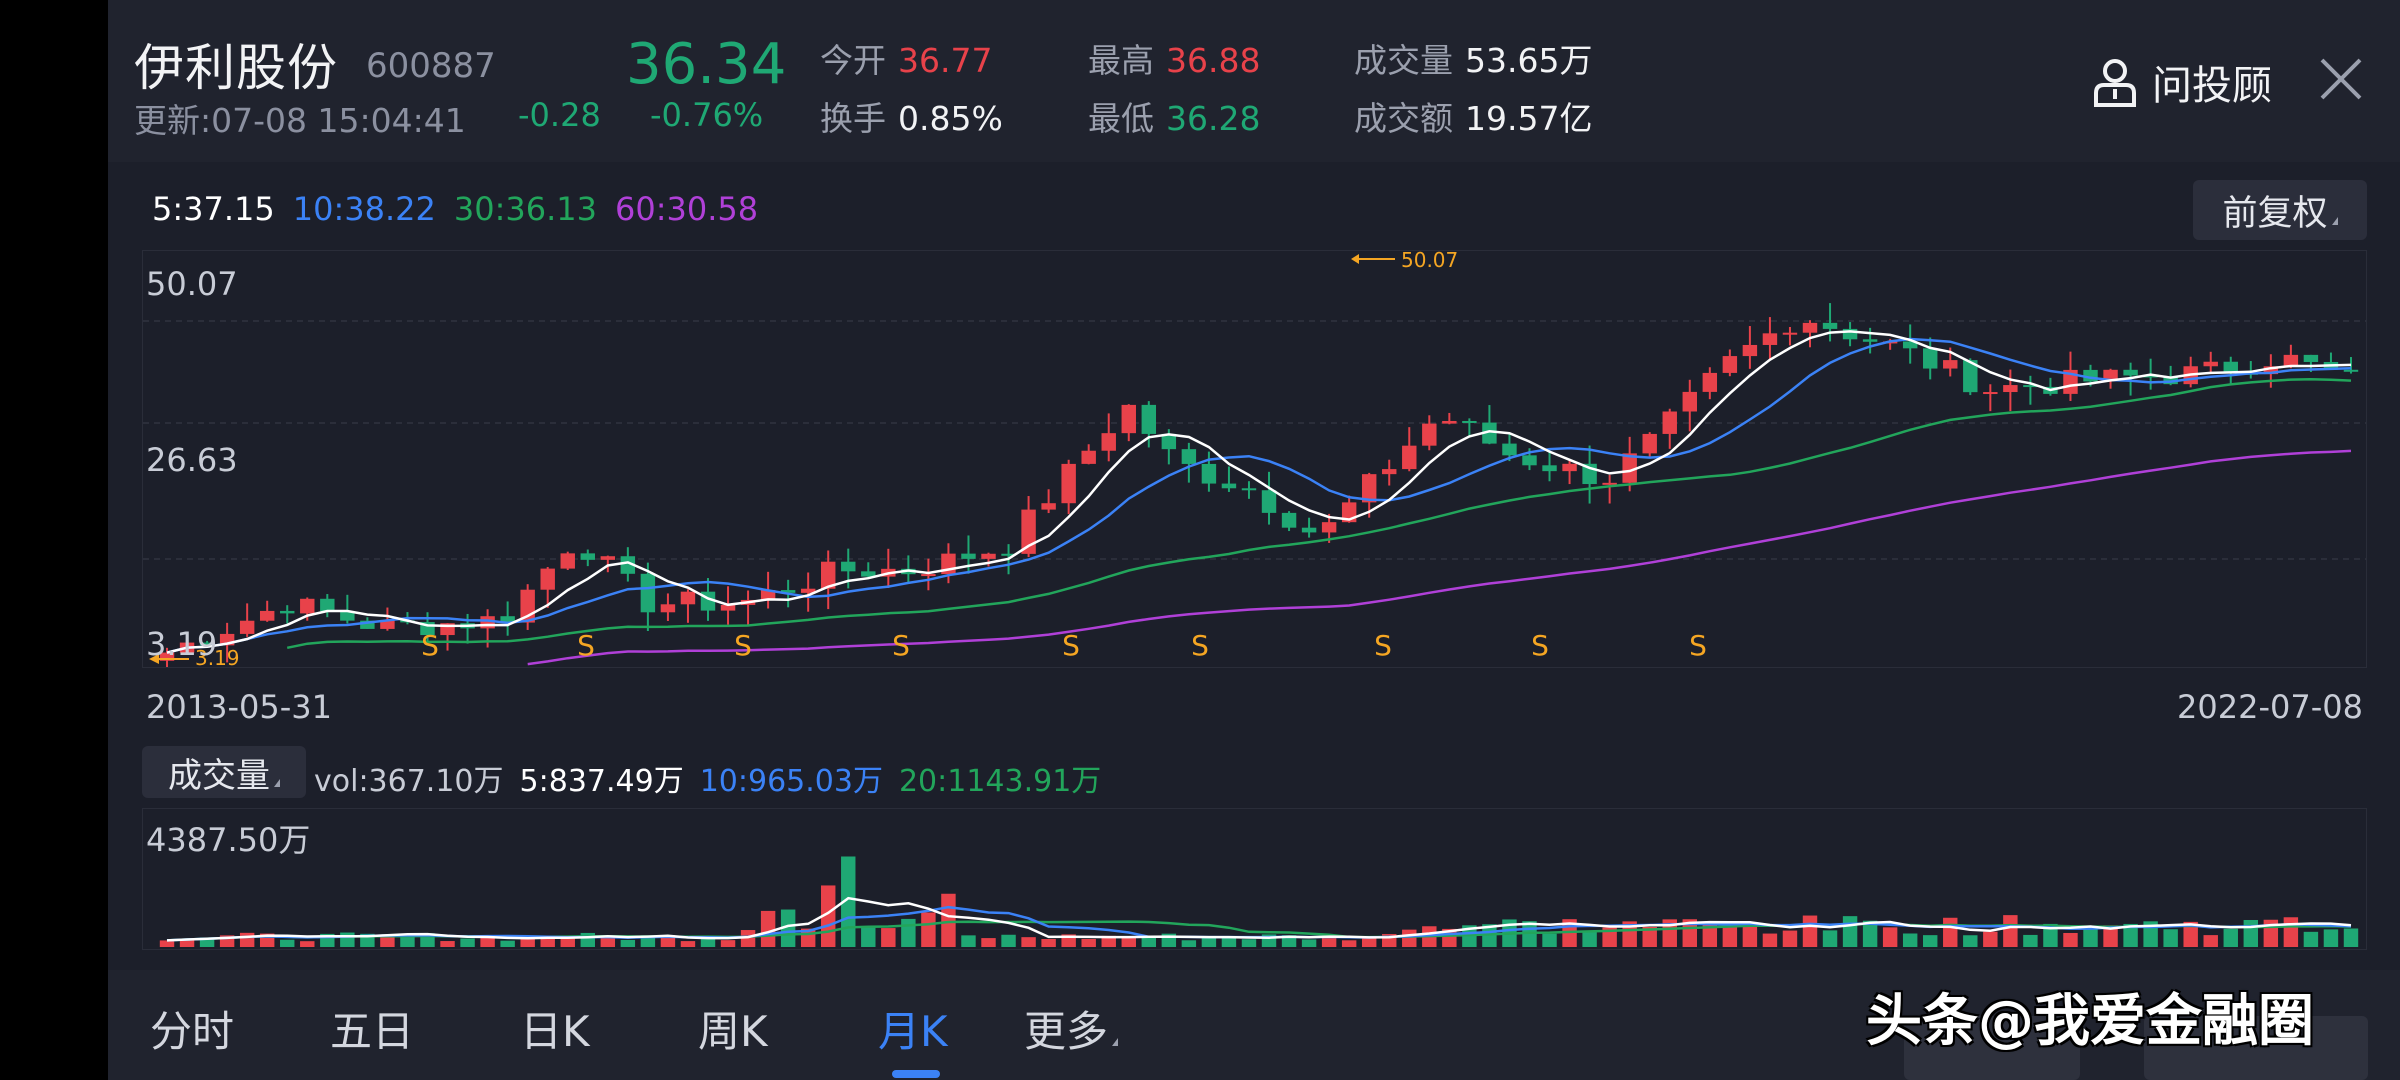  Describe the element at coordinates (2270, 707) in the screenshot. I see `end-date: 2022-07-08` at that location.